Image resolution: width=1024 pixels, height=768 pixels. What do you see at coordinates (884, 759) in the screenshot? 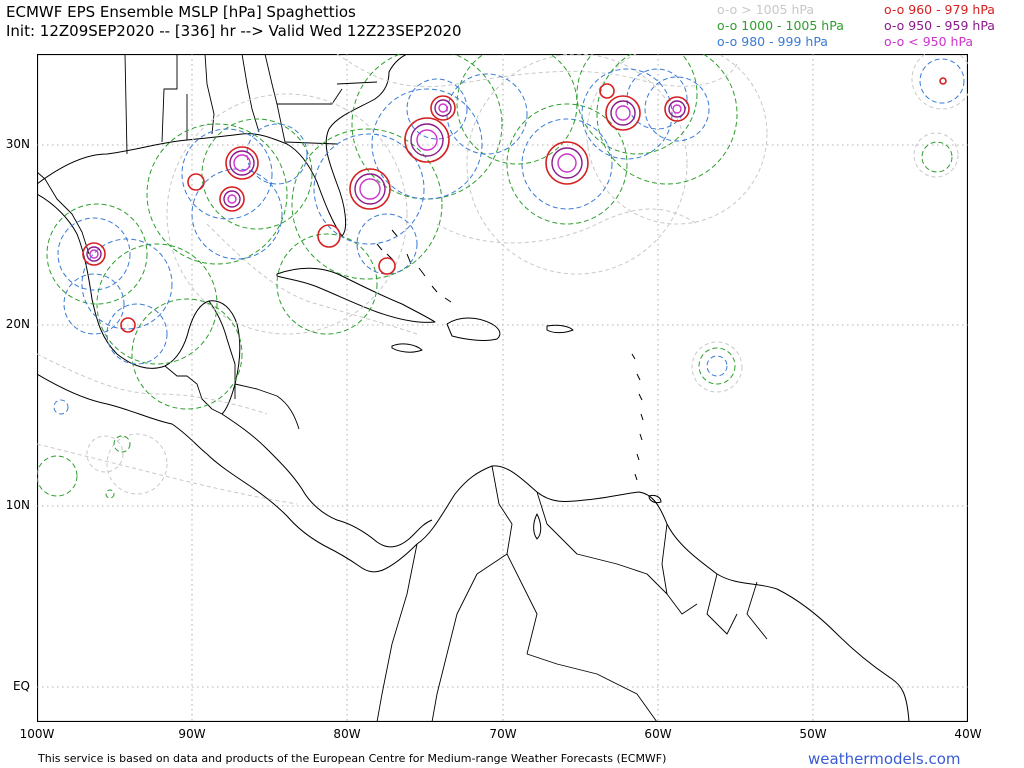
I see `brand-link: weathermodels.com` at bounding box center [884, 759].